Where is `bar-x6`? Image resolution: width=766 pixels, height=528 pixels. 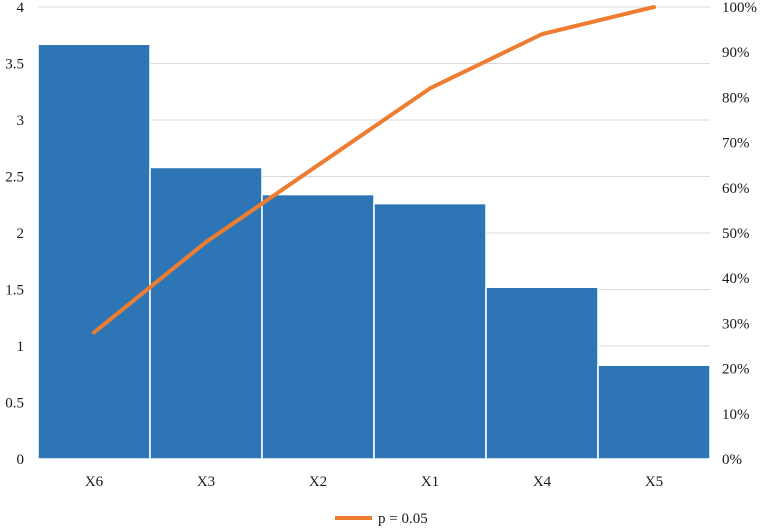
bar-x6 is located at coordinates (94, 251).